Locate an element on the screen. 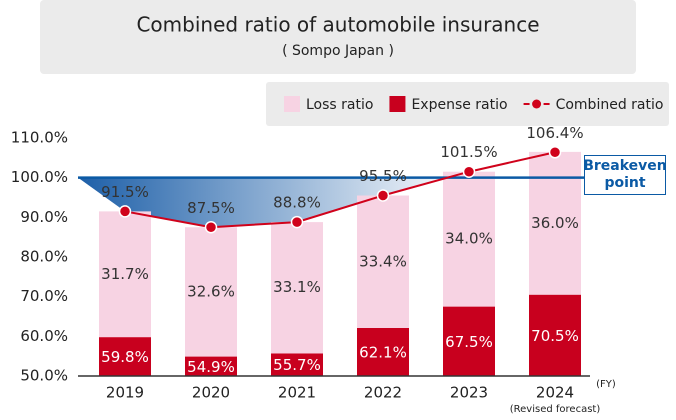  y-tick-label: 110.0% is located at coordinates (39, 138).